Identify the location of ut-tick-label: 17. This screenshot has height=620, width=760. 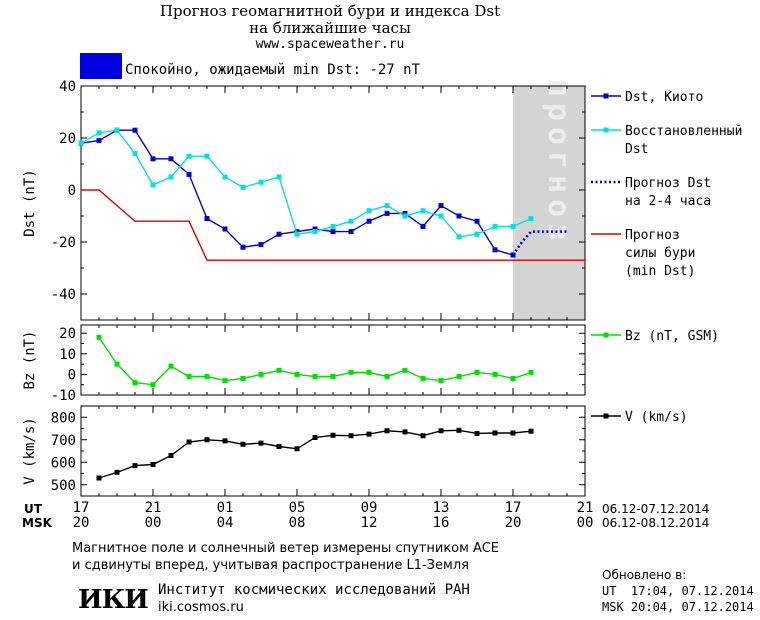
(81, 508).